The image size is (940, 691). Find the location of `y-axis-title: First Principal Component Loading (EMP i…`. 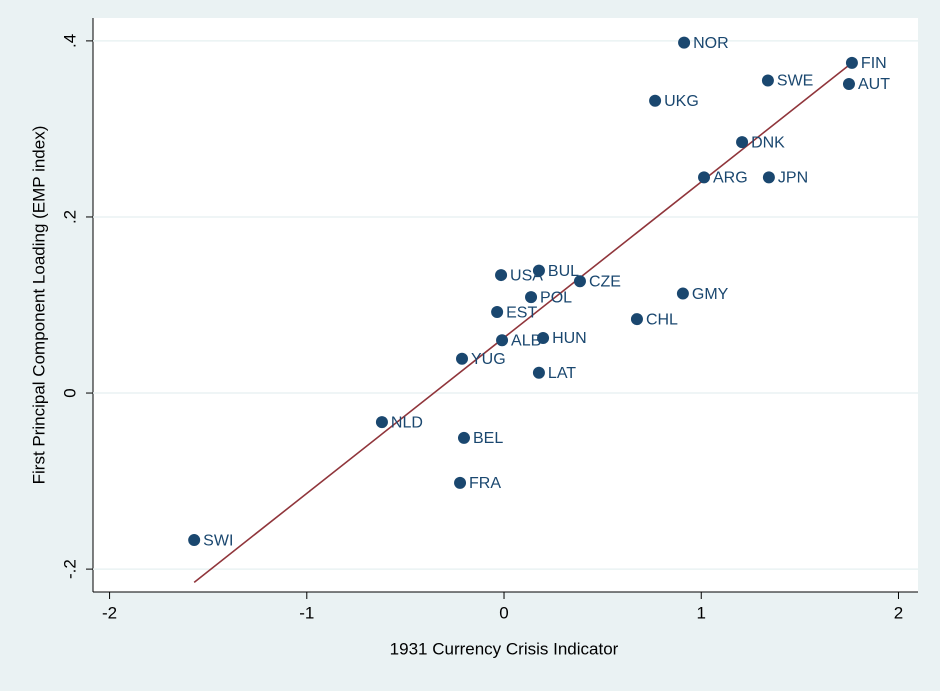

y-axis-title: First Principal Component Loading (EMP i… is located at coordinates (38, 305).